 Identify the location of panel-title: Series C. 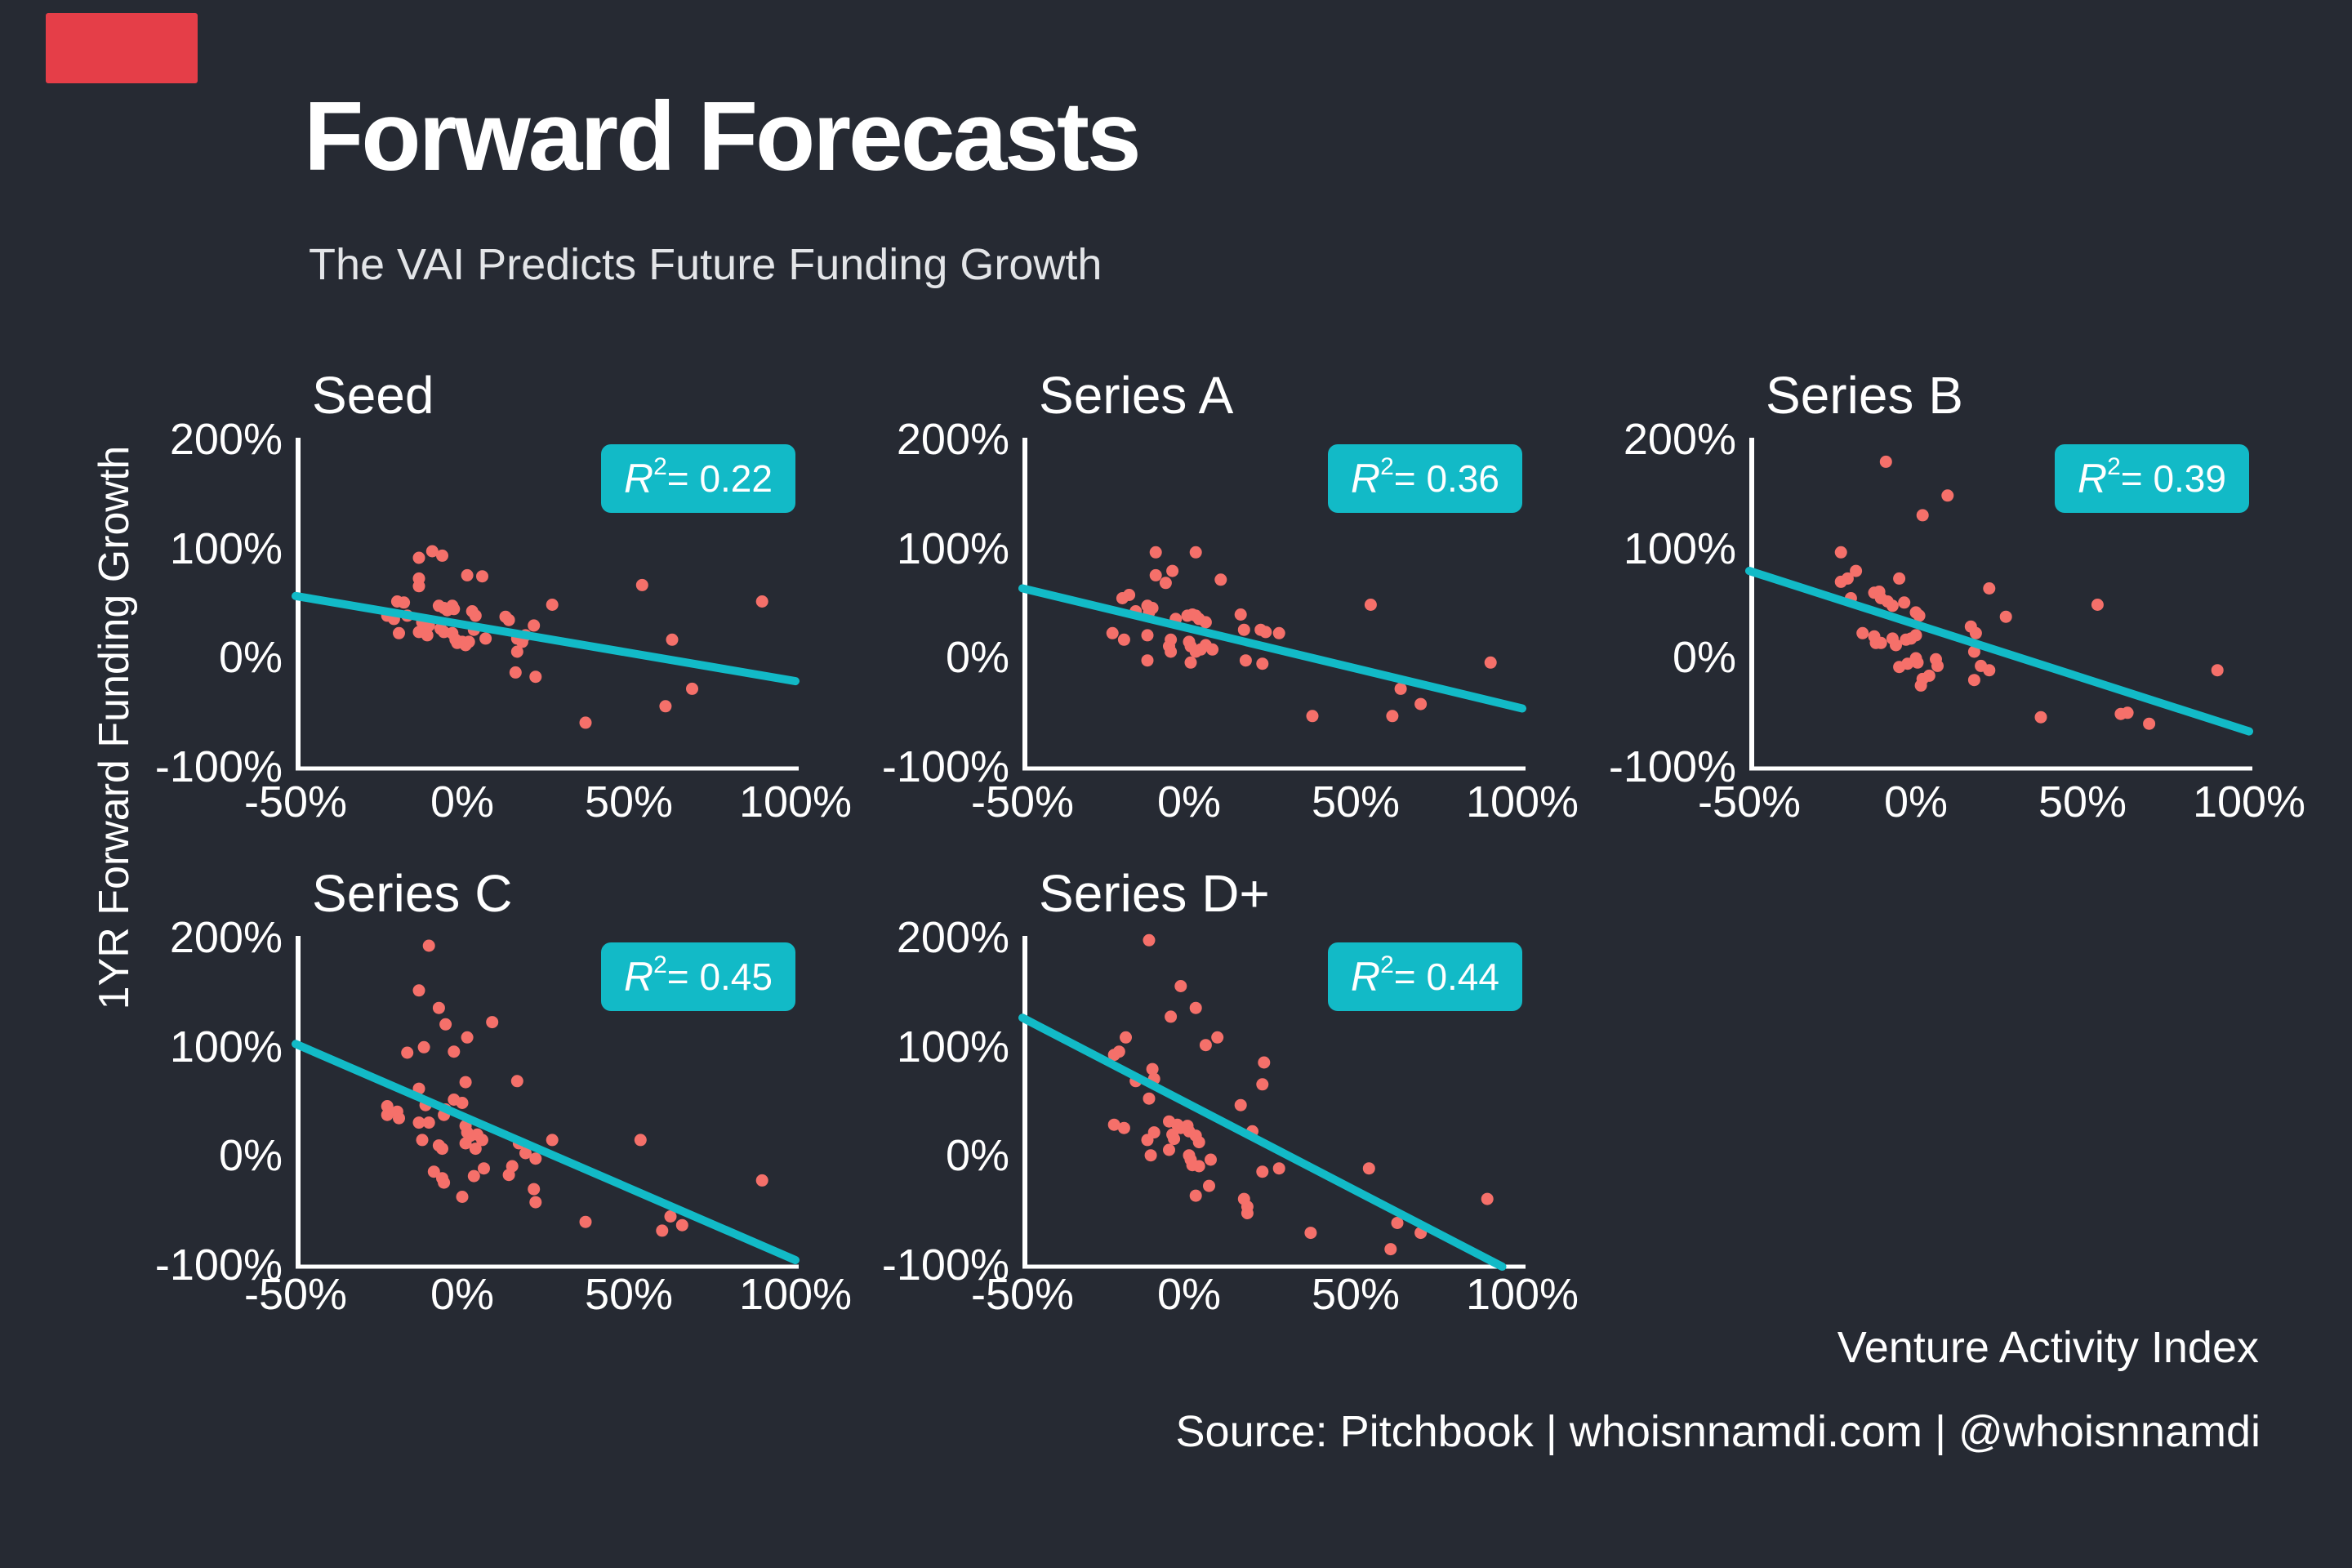
(412, 893).